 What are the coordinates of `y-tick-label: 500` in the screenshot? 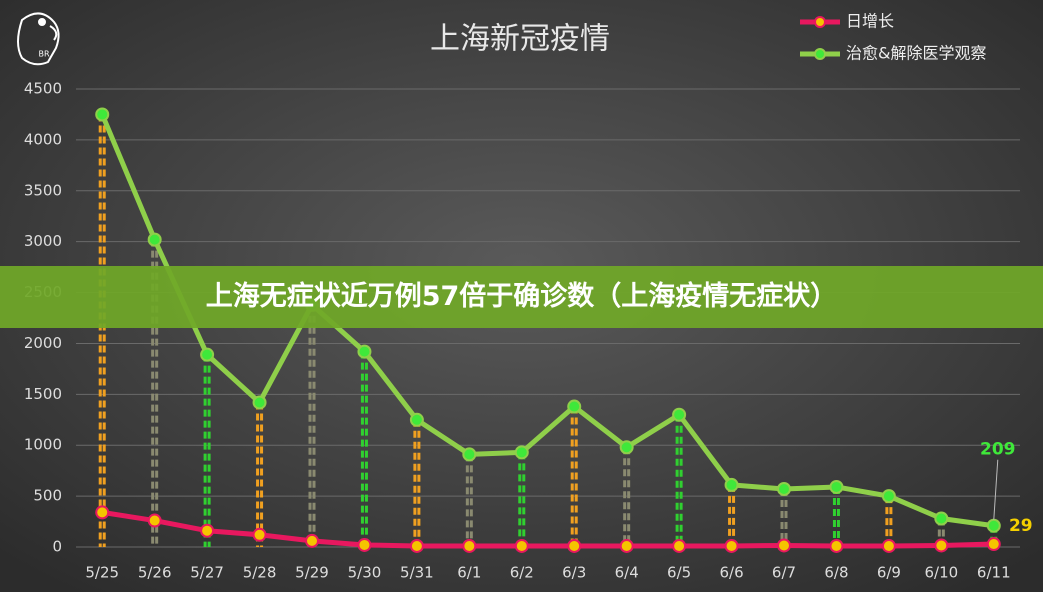 It's located at (47, 496).